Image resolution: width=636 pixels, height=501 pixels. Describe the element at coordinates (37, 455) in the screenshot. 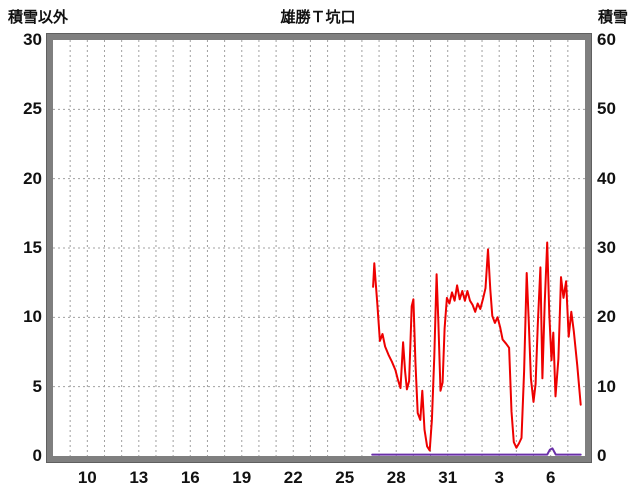

I see `left-axis-tick-0: 0` at that location.